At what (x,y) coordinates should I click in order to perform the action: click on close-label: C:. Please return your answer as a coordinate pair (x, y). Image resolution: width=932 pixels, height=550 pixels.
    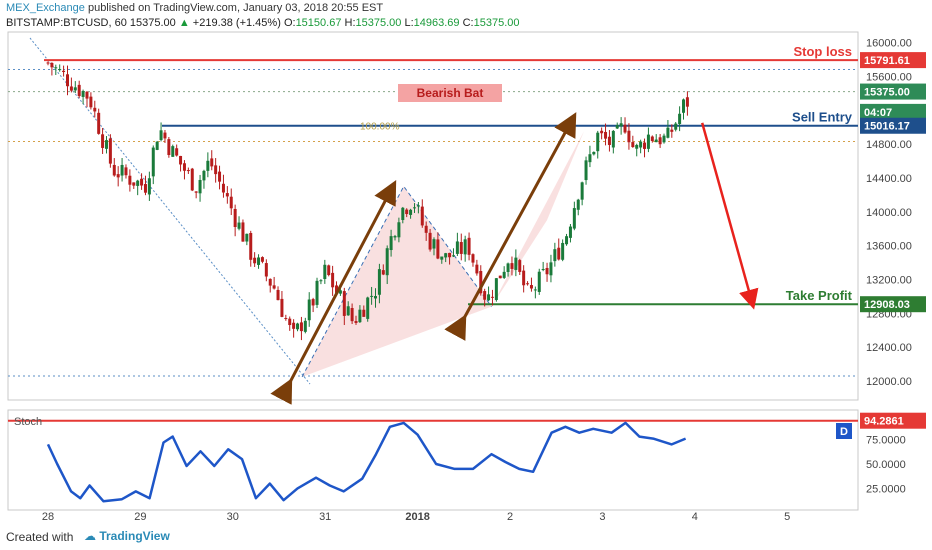
    Looking at the image, I should click on (468, 23).